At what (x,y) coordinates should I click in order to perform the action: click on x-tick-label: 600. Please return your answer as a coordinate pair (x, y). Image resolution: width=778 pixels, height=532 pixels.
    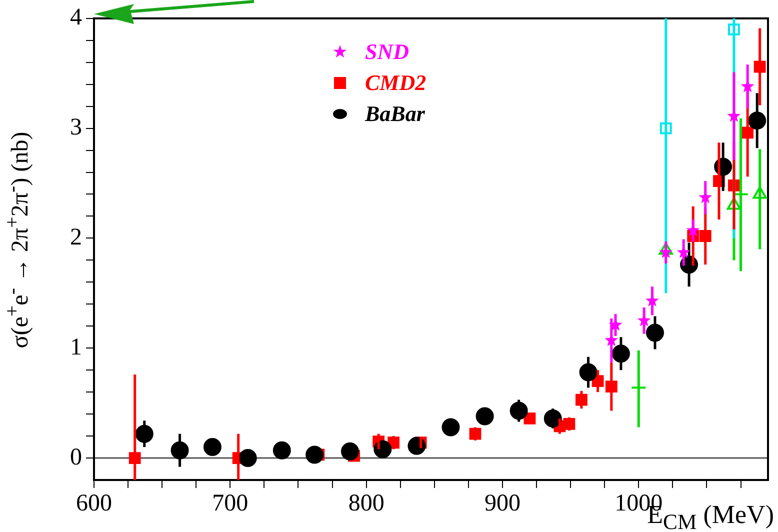
    Looking at the image, I should click on (94, 503).